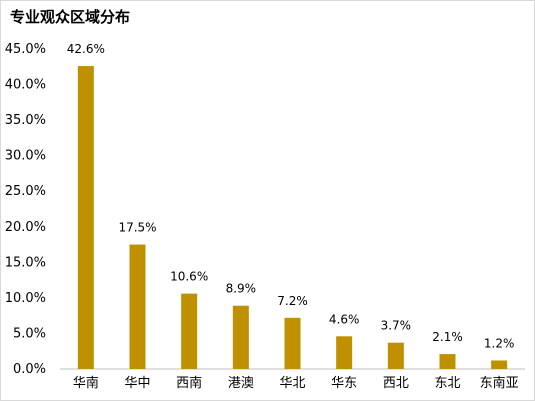  Describe the element at coordinates (241, 289) in the screenshot. I see `data-label: 8.9%` at that location.